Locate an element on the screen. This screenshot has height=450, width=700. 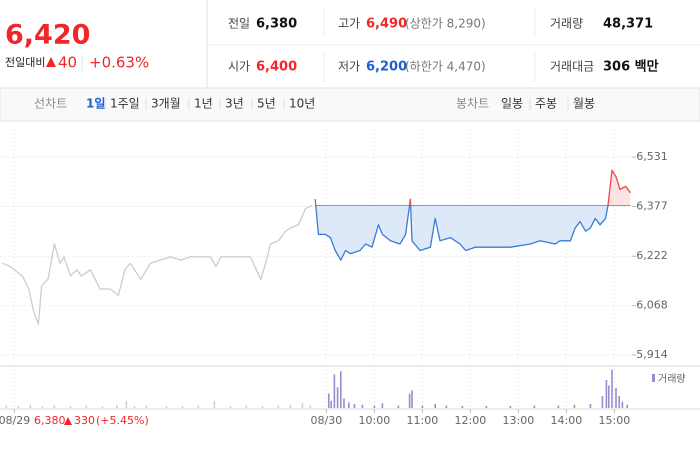
tabs: 선차트 1일 1주일 3개월 1년 3년 5년 10년 봉차트 일봉 주봉 월봉 is located at coordinates (314, 104).